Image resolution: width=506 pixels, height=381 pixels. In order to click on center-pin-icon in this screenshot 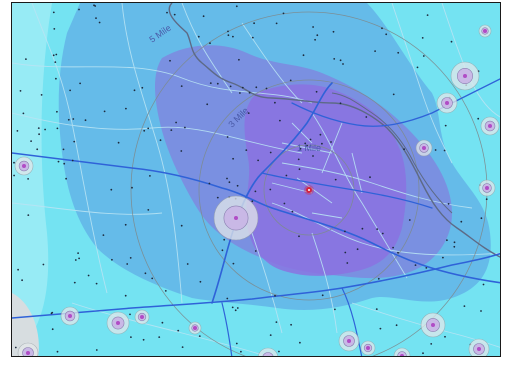, I will do `click(309, 190)`.